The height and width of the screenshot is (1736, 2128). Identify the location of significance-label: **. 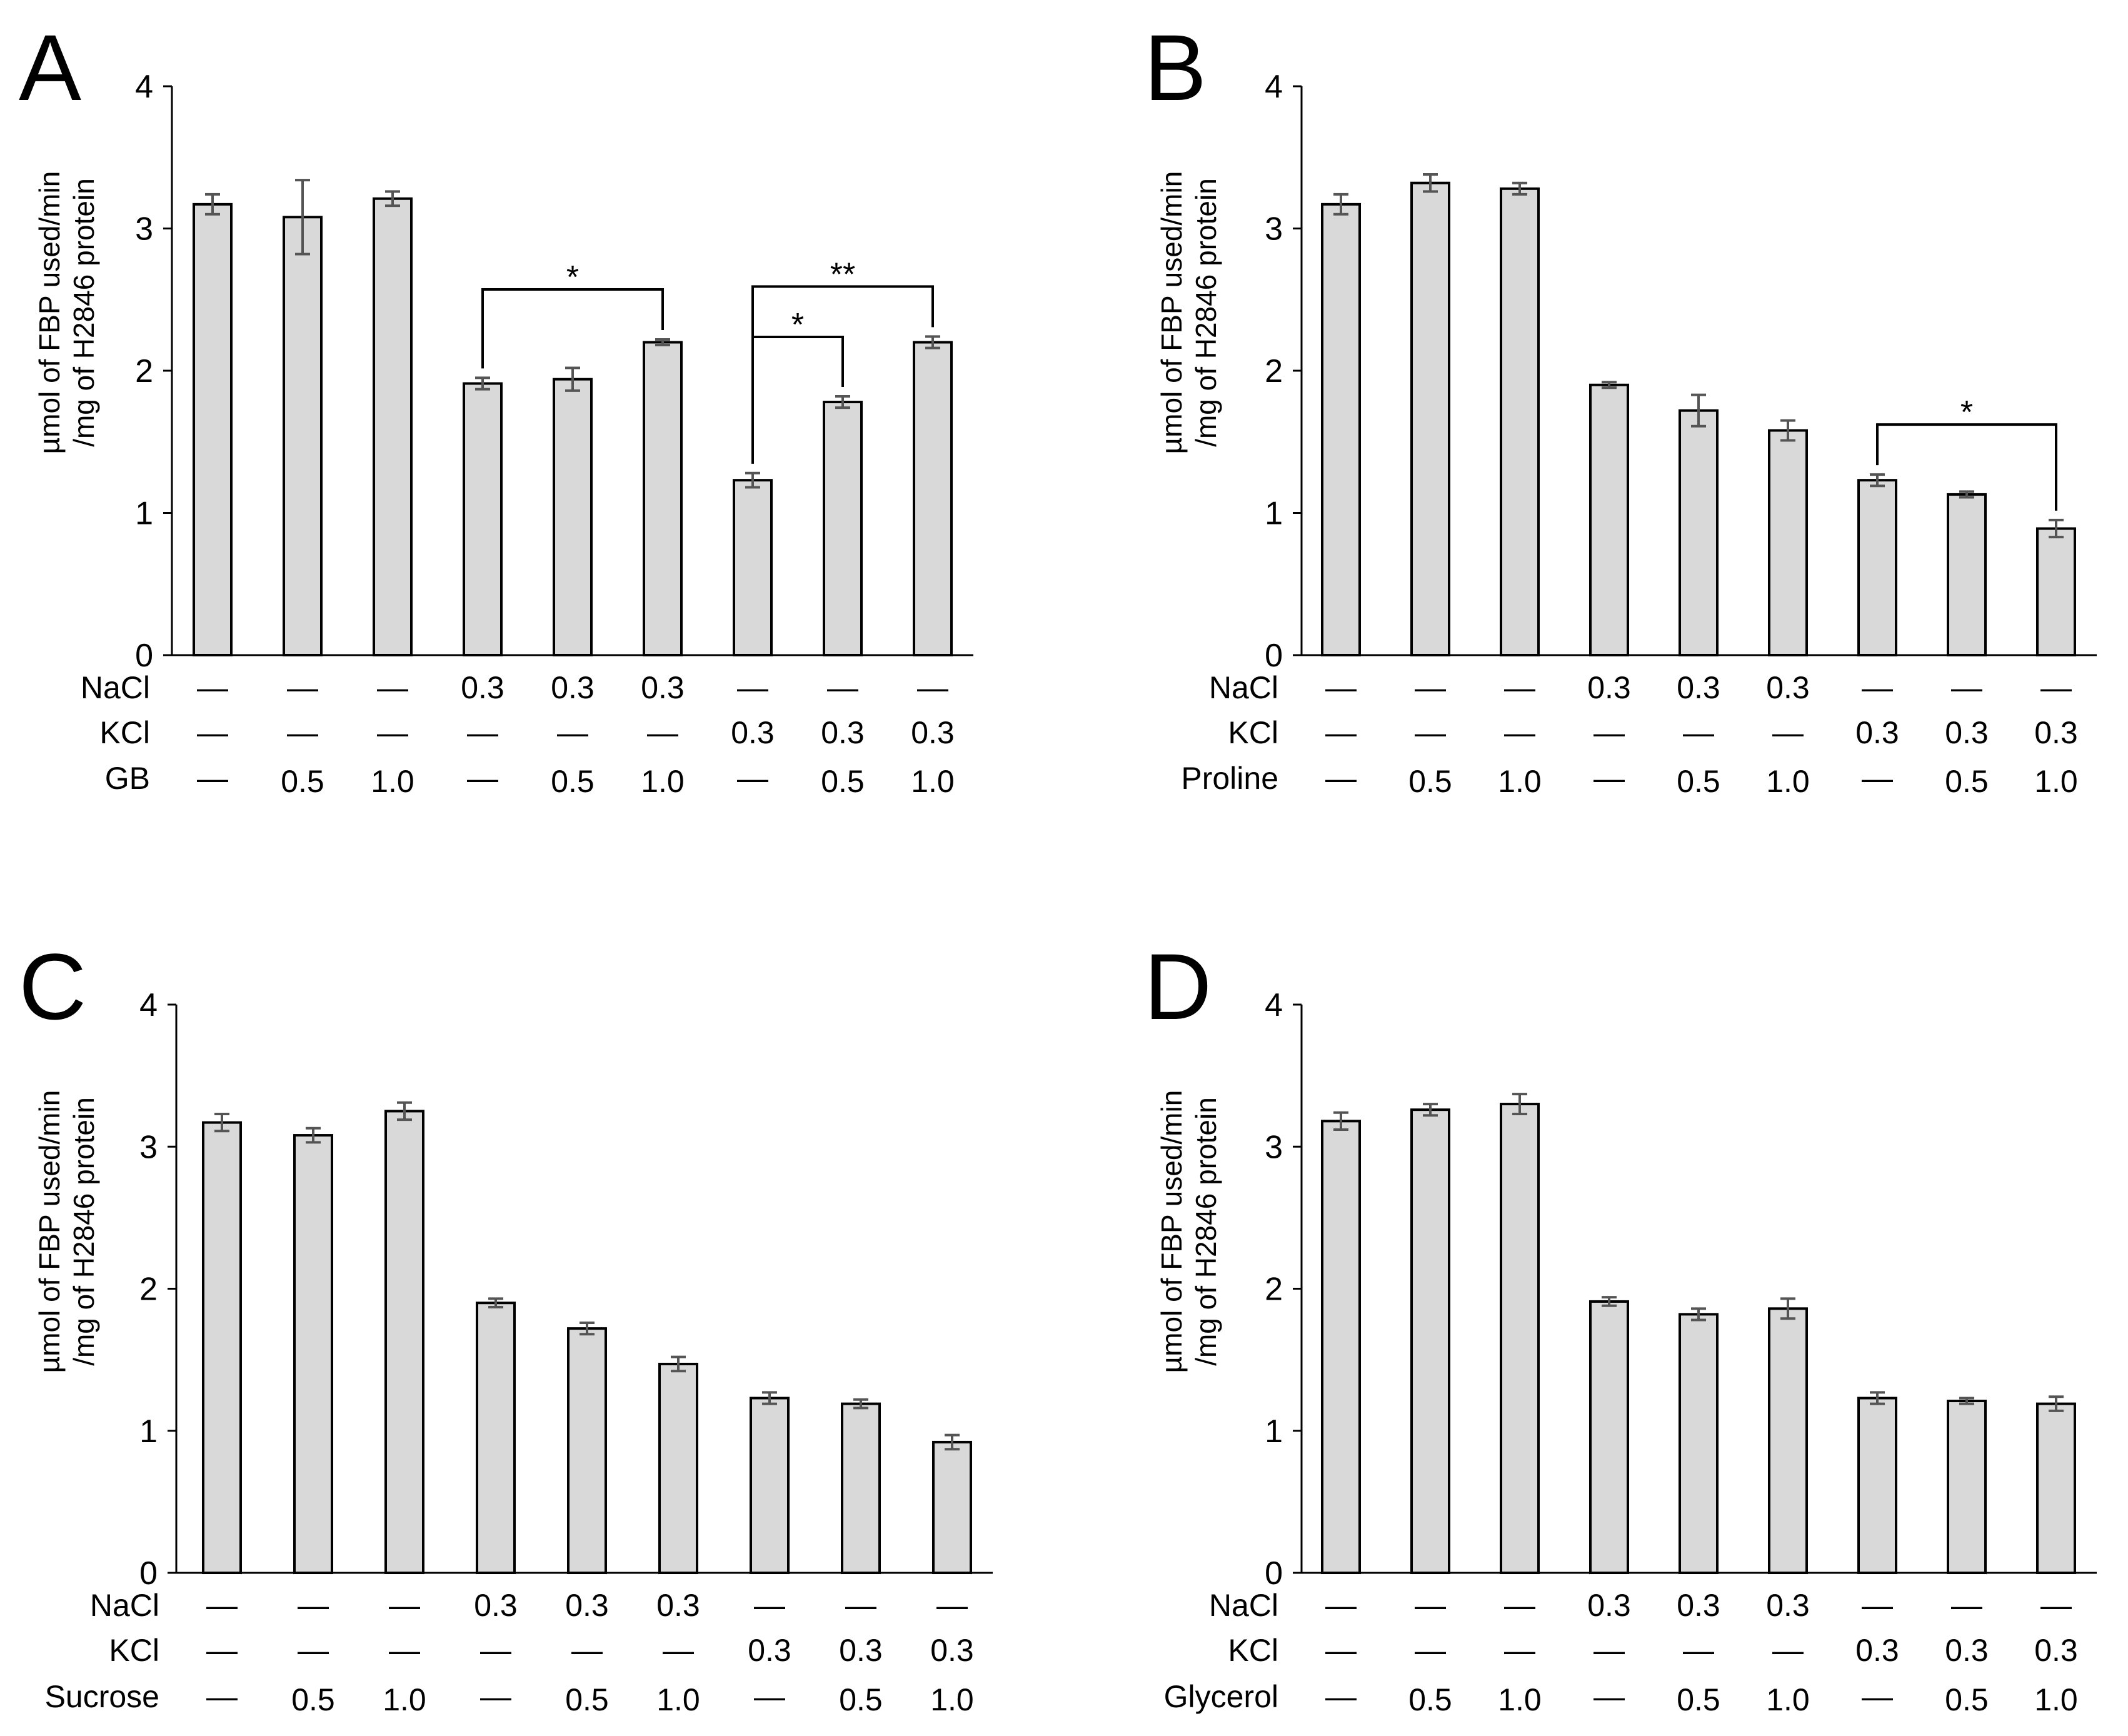
(842, 275).